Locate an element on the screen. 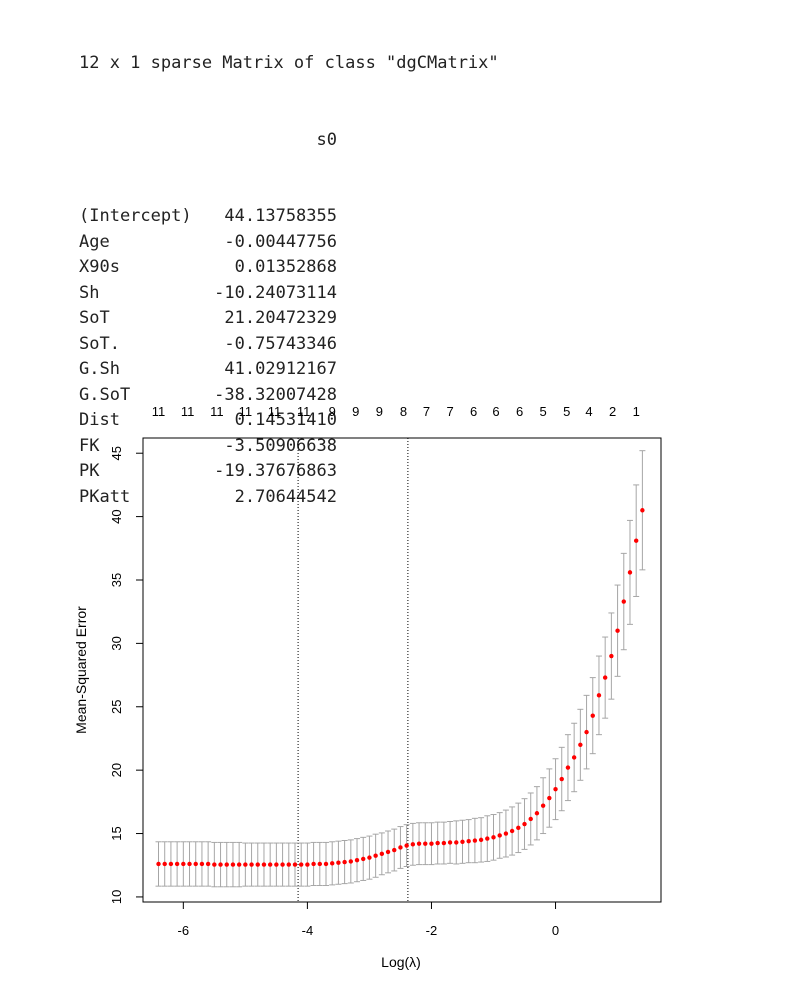 This screenshot has height=982, width=787. coefficient-row: Dist 0.14531410 is located at coordinates (289, 421).